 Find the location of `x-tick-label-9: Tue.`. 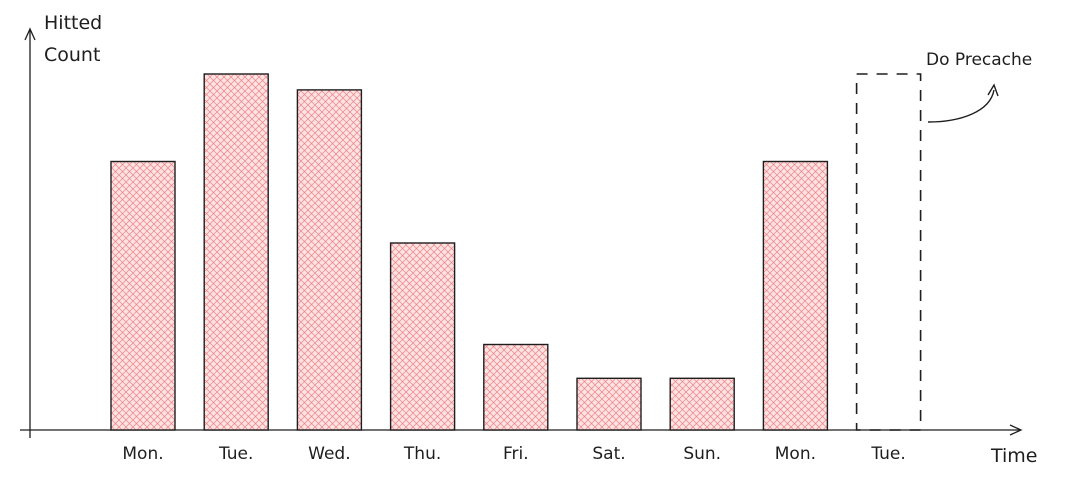

x-tick-label-9: Tue. is located at coordinates (887, 454).